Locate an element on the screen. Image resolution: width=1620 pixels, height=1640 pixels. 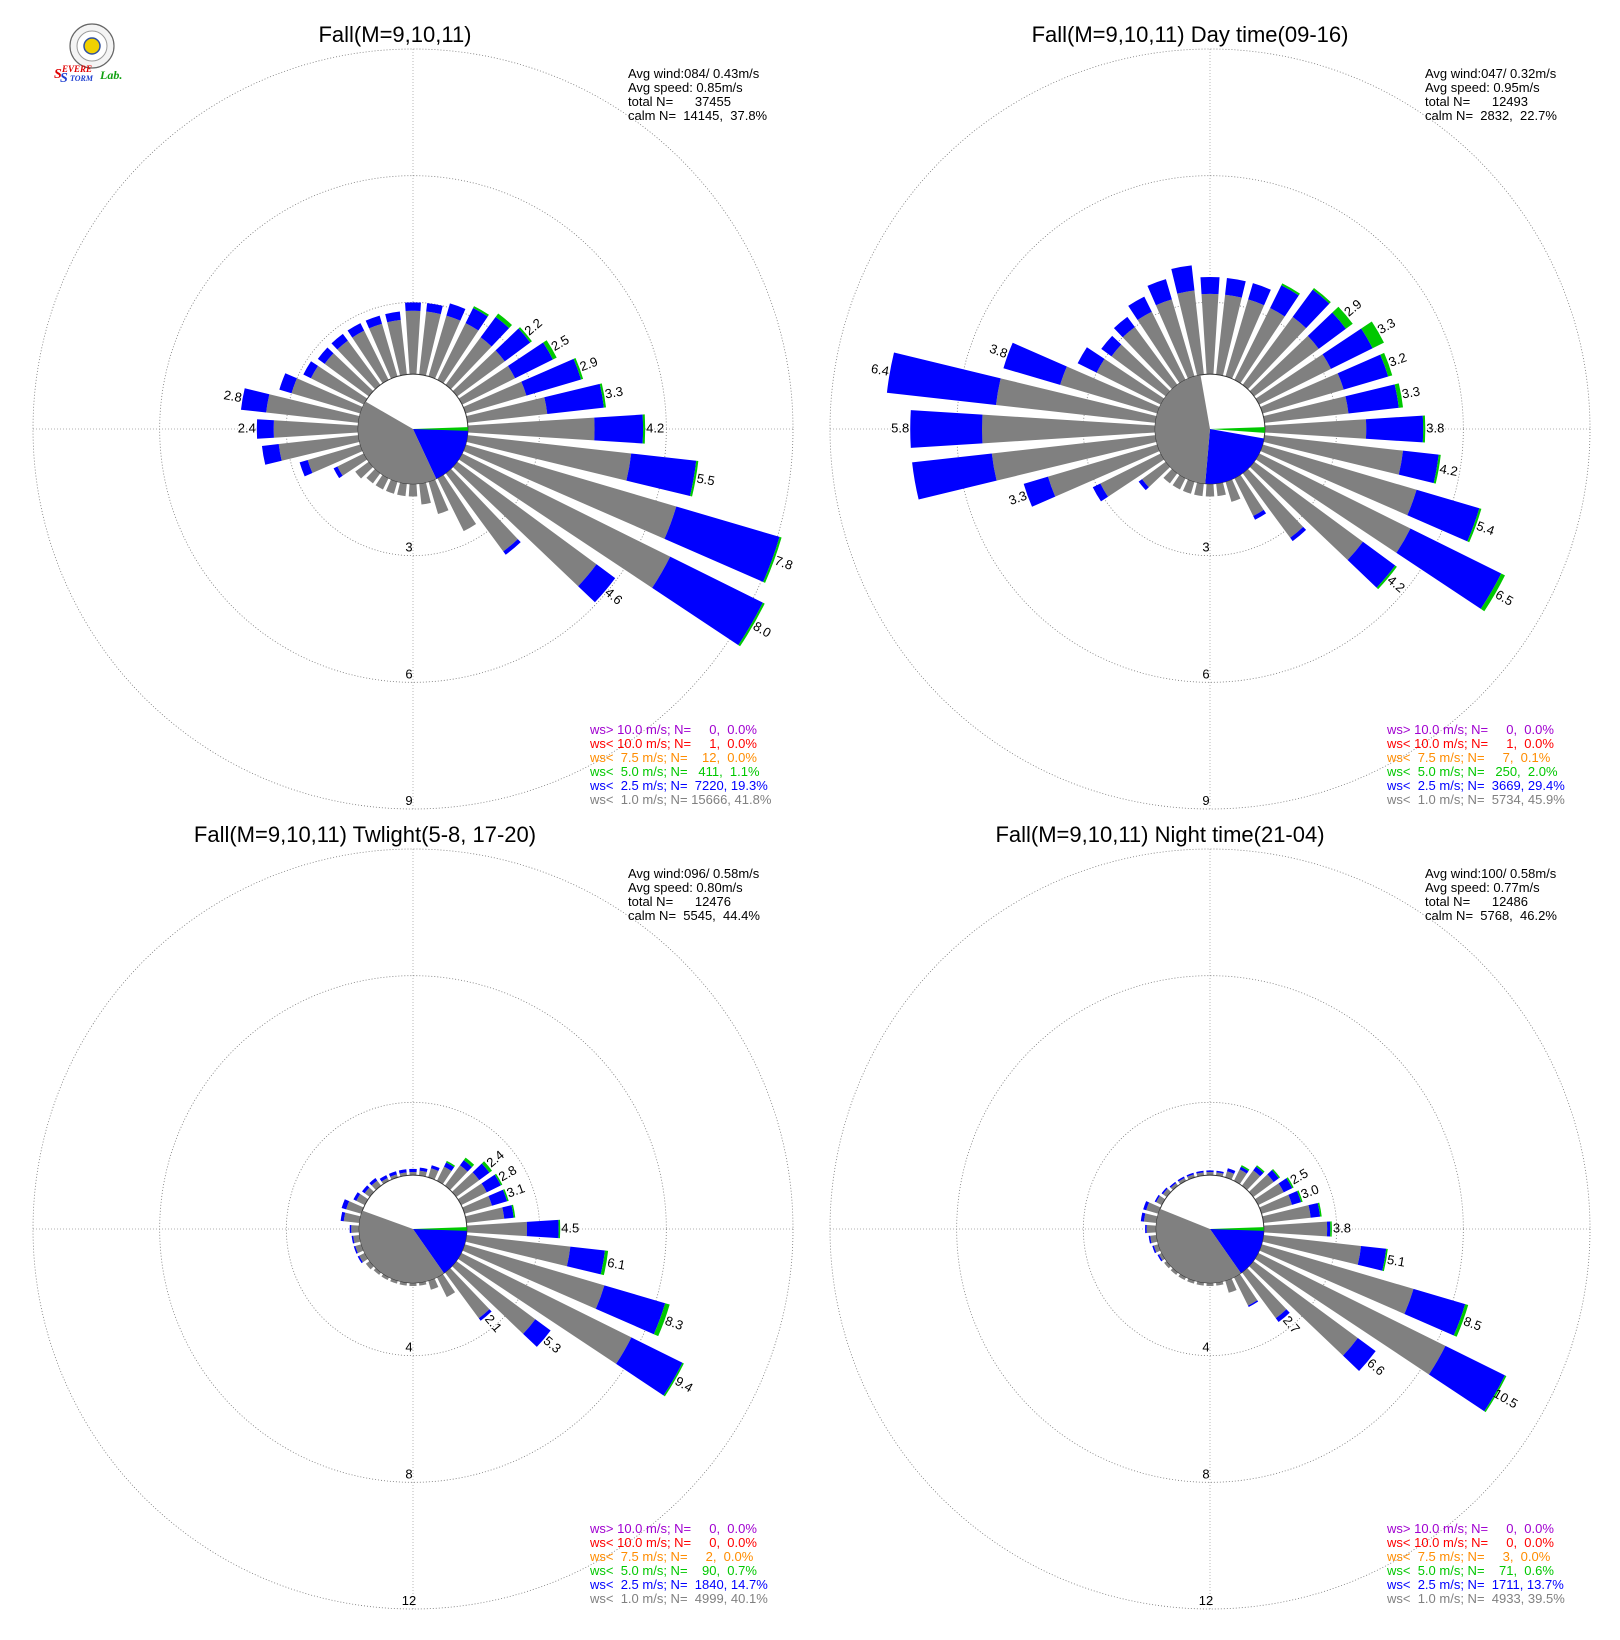
petal-30-calm_lt1 is located at coordinates (444, 1175).